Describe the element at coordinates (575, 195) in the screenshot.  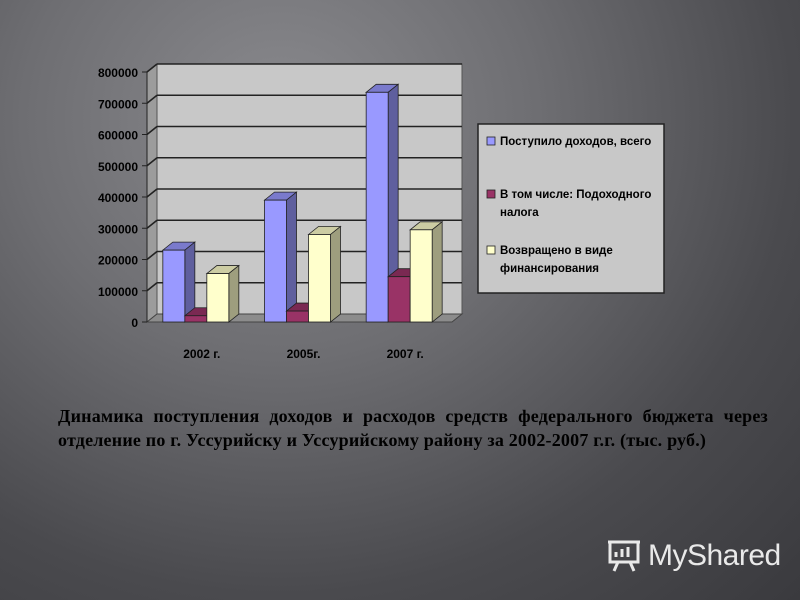
I see `legend-label: В том числе: Подоходного` at that location.